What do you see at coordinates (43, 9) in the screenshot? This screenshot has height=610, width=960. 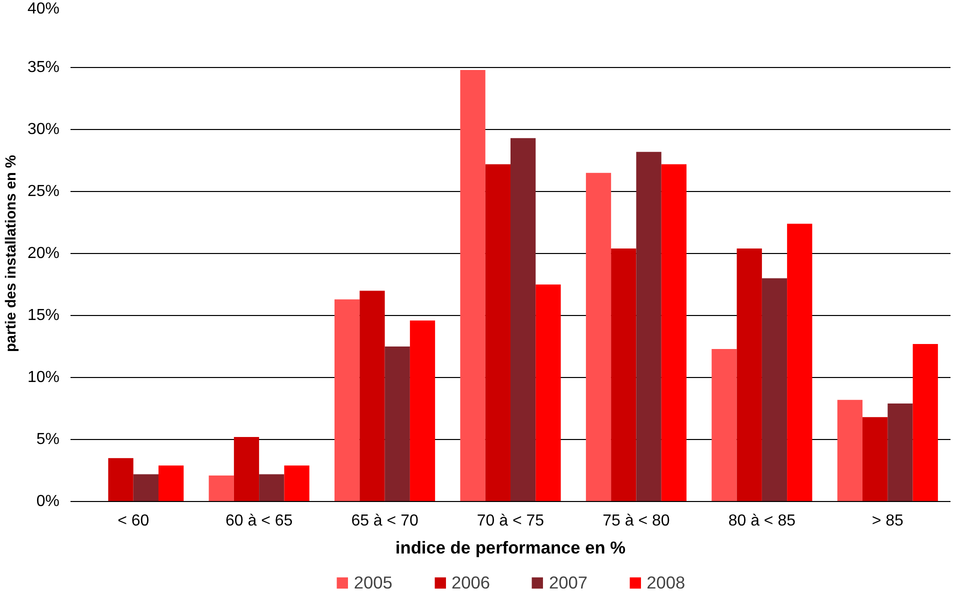 I see `y-tick-label: 40%` at bounding box center [43, 9].